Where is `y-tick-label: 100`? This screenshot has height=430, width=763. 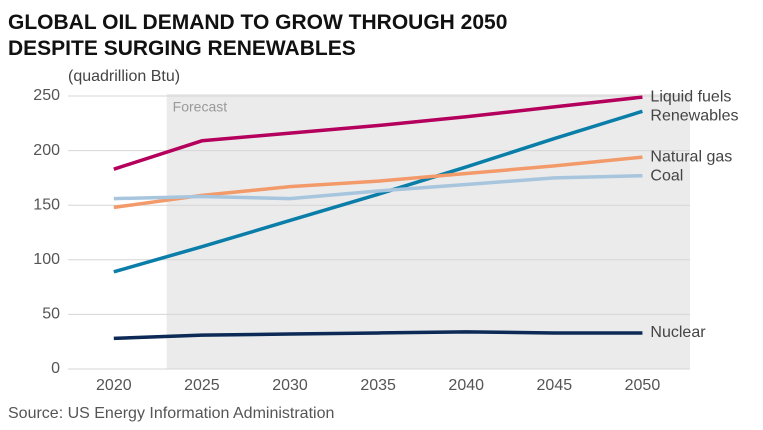 y-tick-label: 100 is located at coordinates (46, 259).